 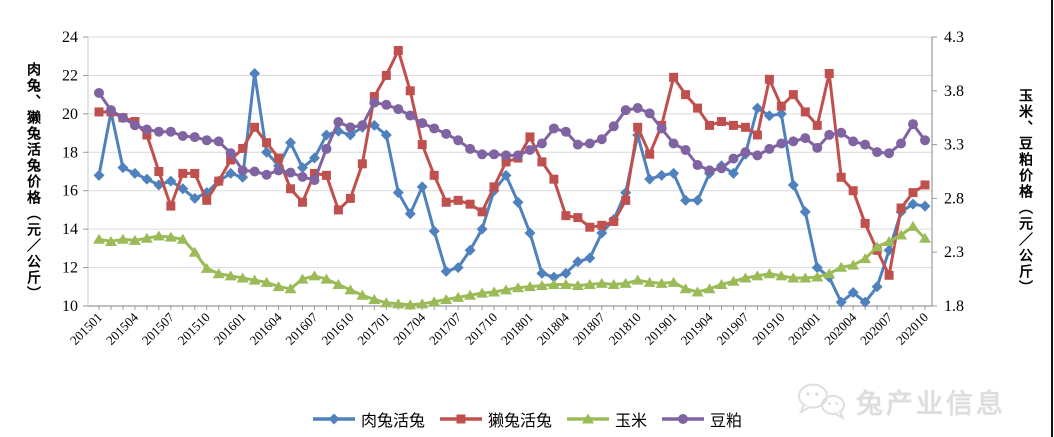 I want to click on x-axis-tick-label: 201610, so click(x=337, y=329).